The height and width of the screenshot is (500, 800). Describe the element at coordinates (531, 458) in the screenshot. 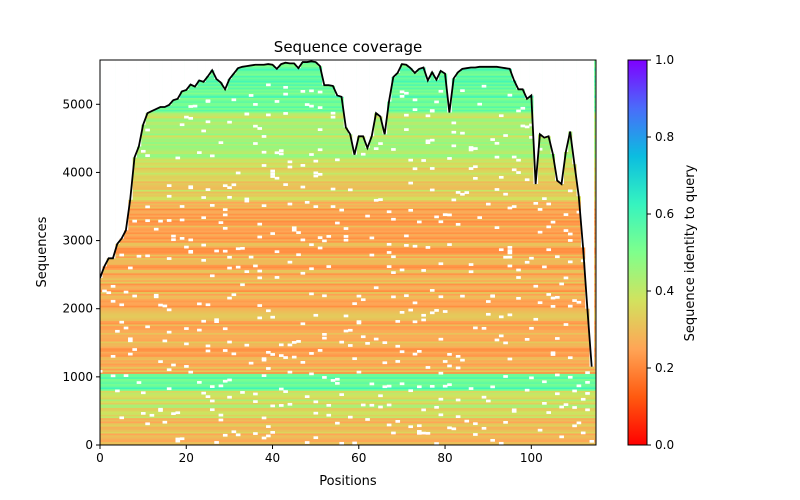

I see `x-tick-label: 100` at that location.